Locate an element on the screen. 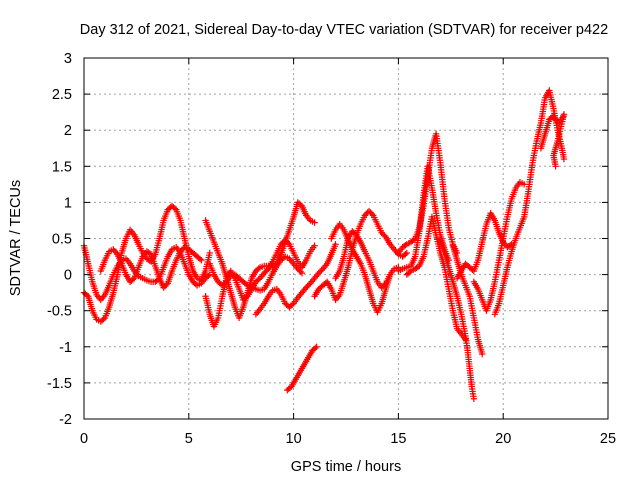  x-tick-label: 15 is located at coordinates (398, 439).